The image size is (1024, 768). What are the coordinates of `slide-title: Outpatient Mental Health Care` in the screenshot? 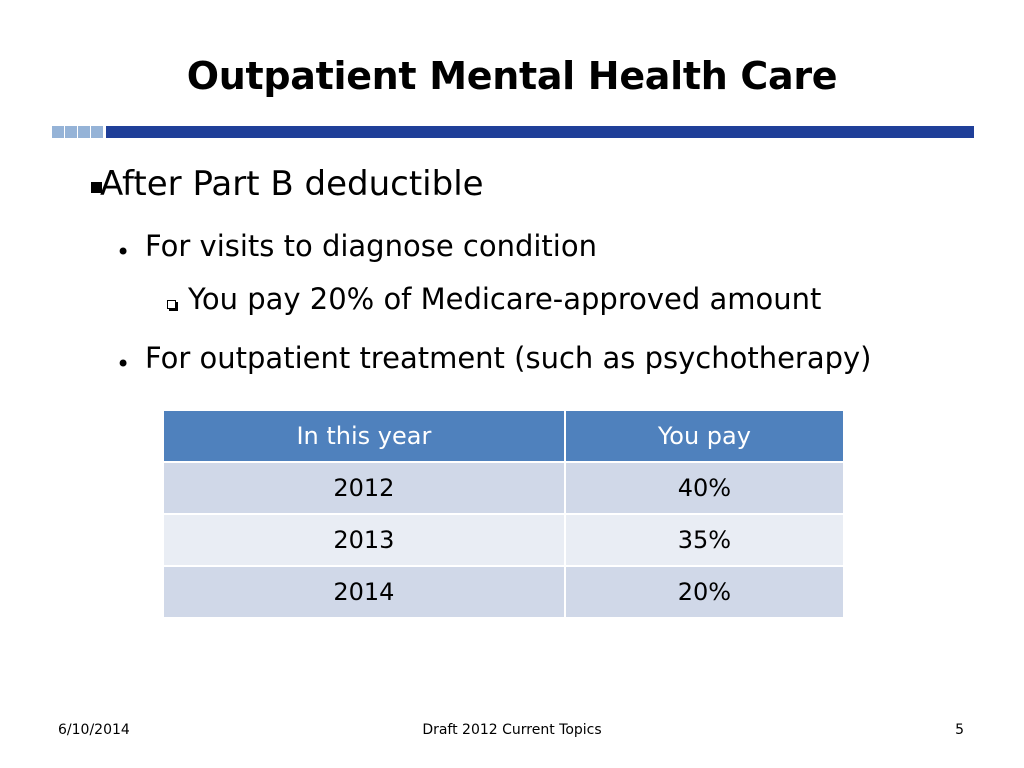 It's located at (512, 76).